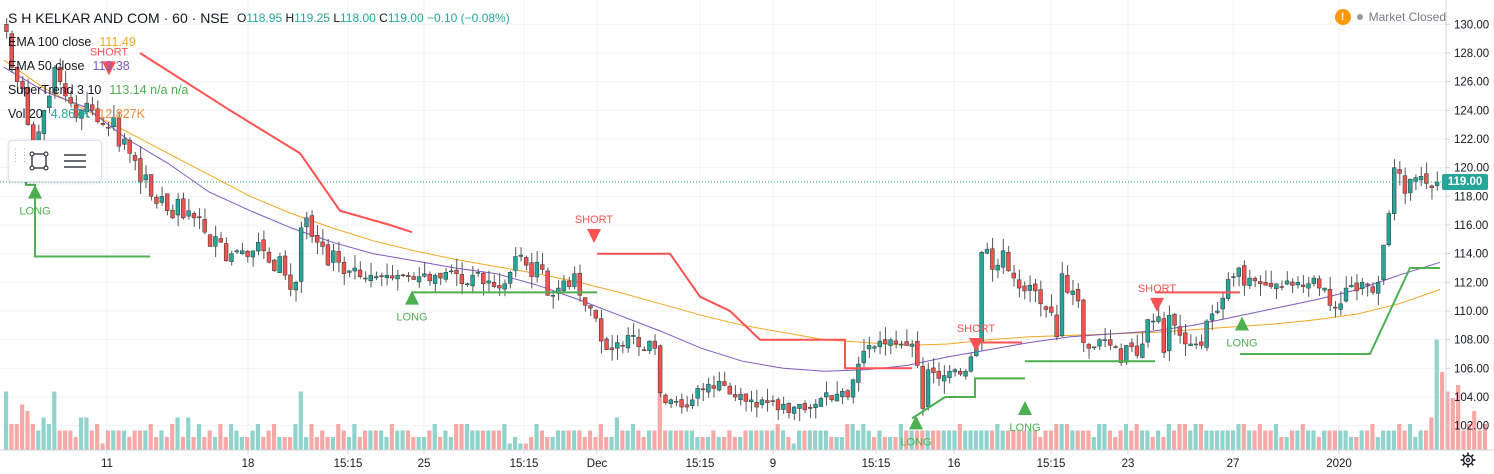 The image size is (1494, 474). I want to click on change-value: −0.10 (−0.08%), so click(468, 18).